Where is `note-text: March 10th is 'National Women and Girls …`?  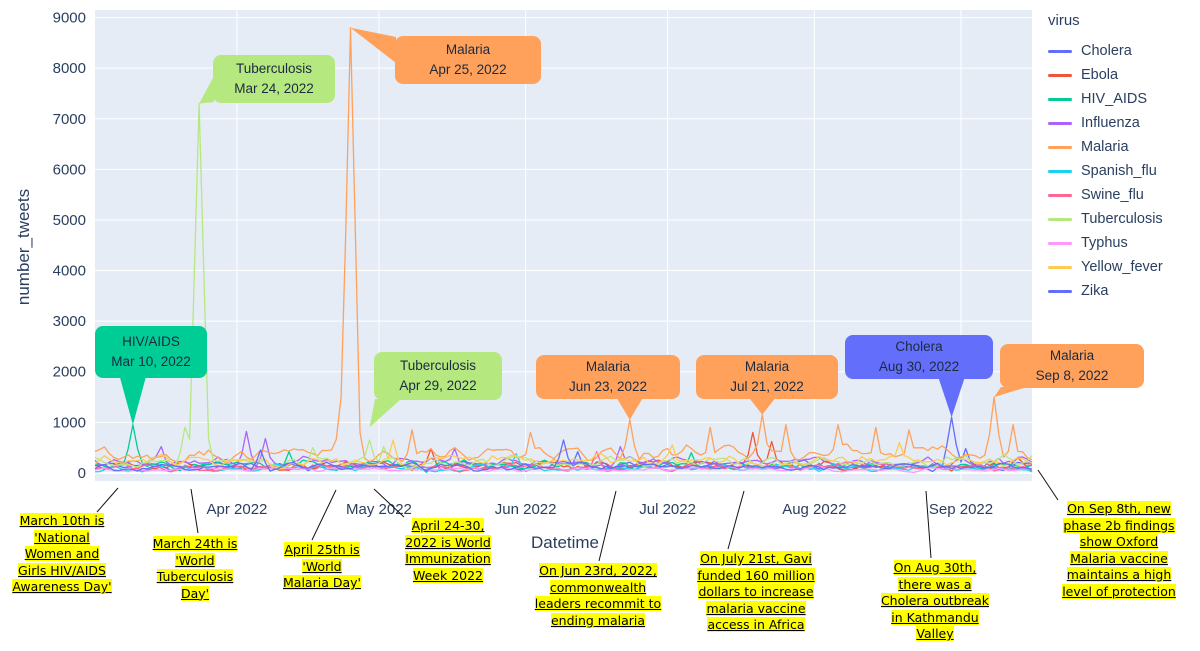
note-text: March 10th is 'National Women and Girls … is located at coordinates (62, 553).